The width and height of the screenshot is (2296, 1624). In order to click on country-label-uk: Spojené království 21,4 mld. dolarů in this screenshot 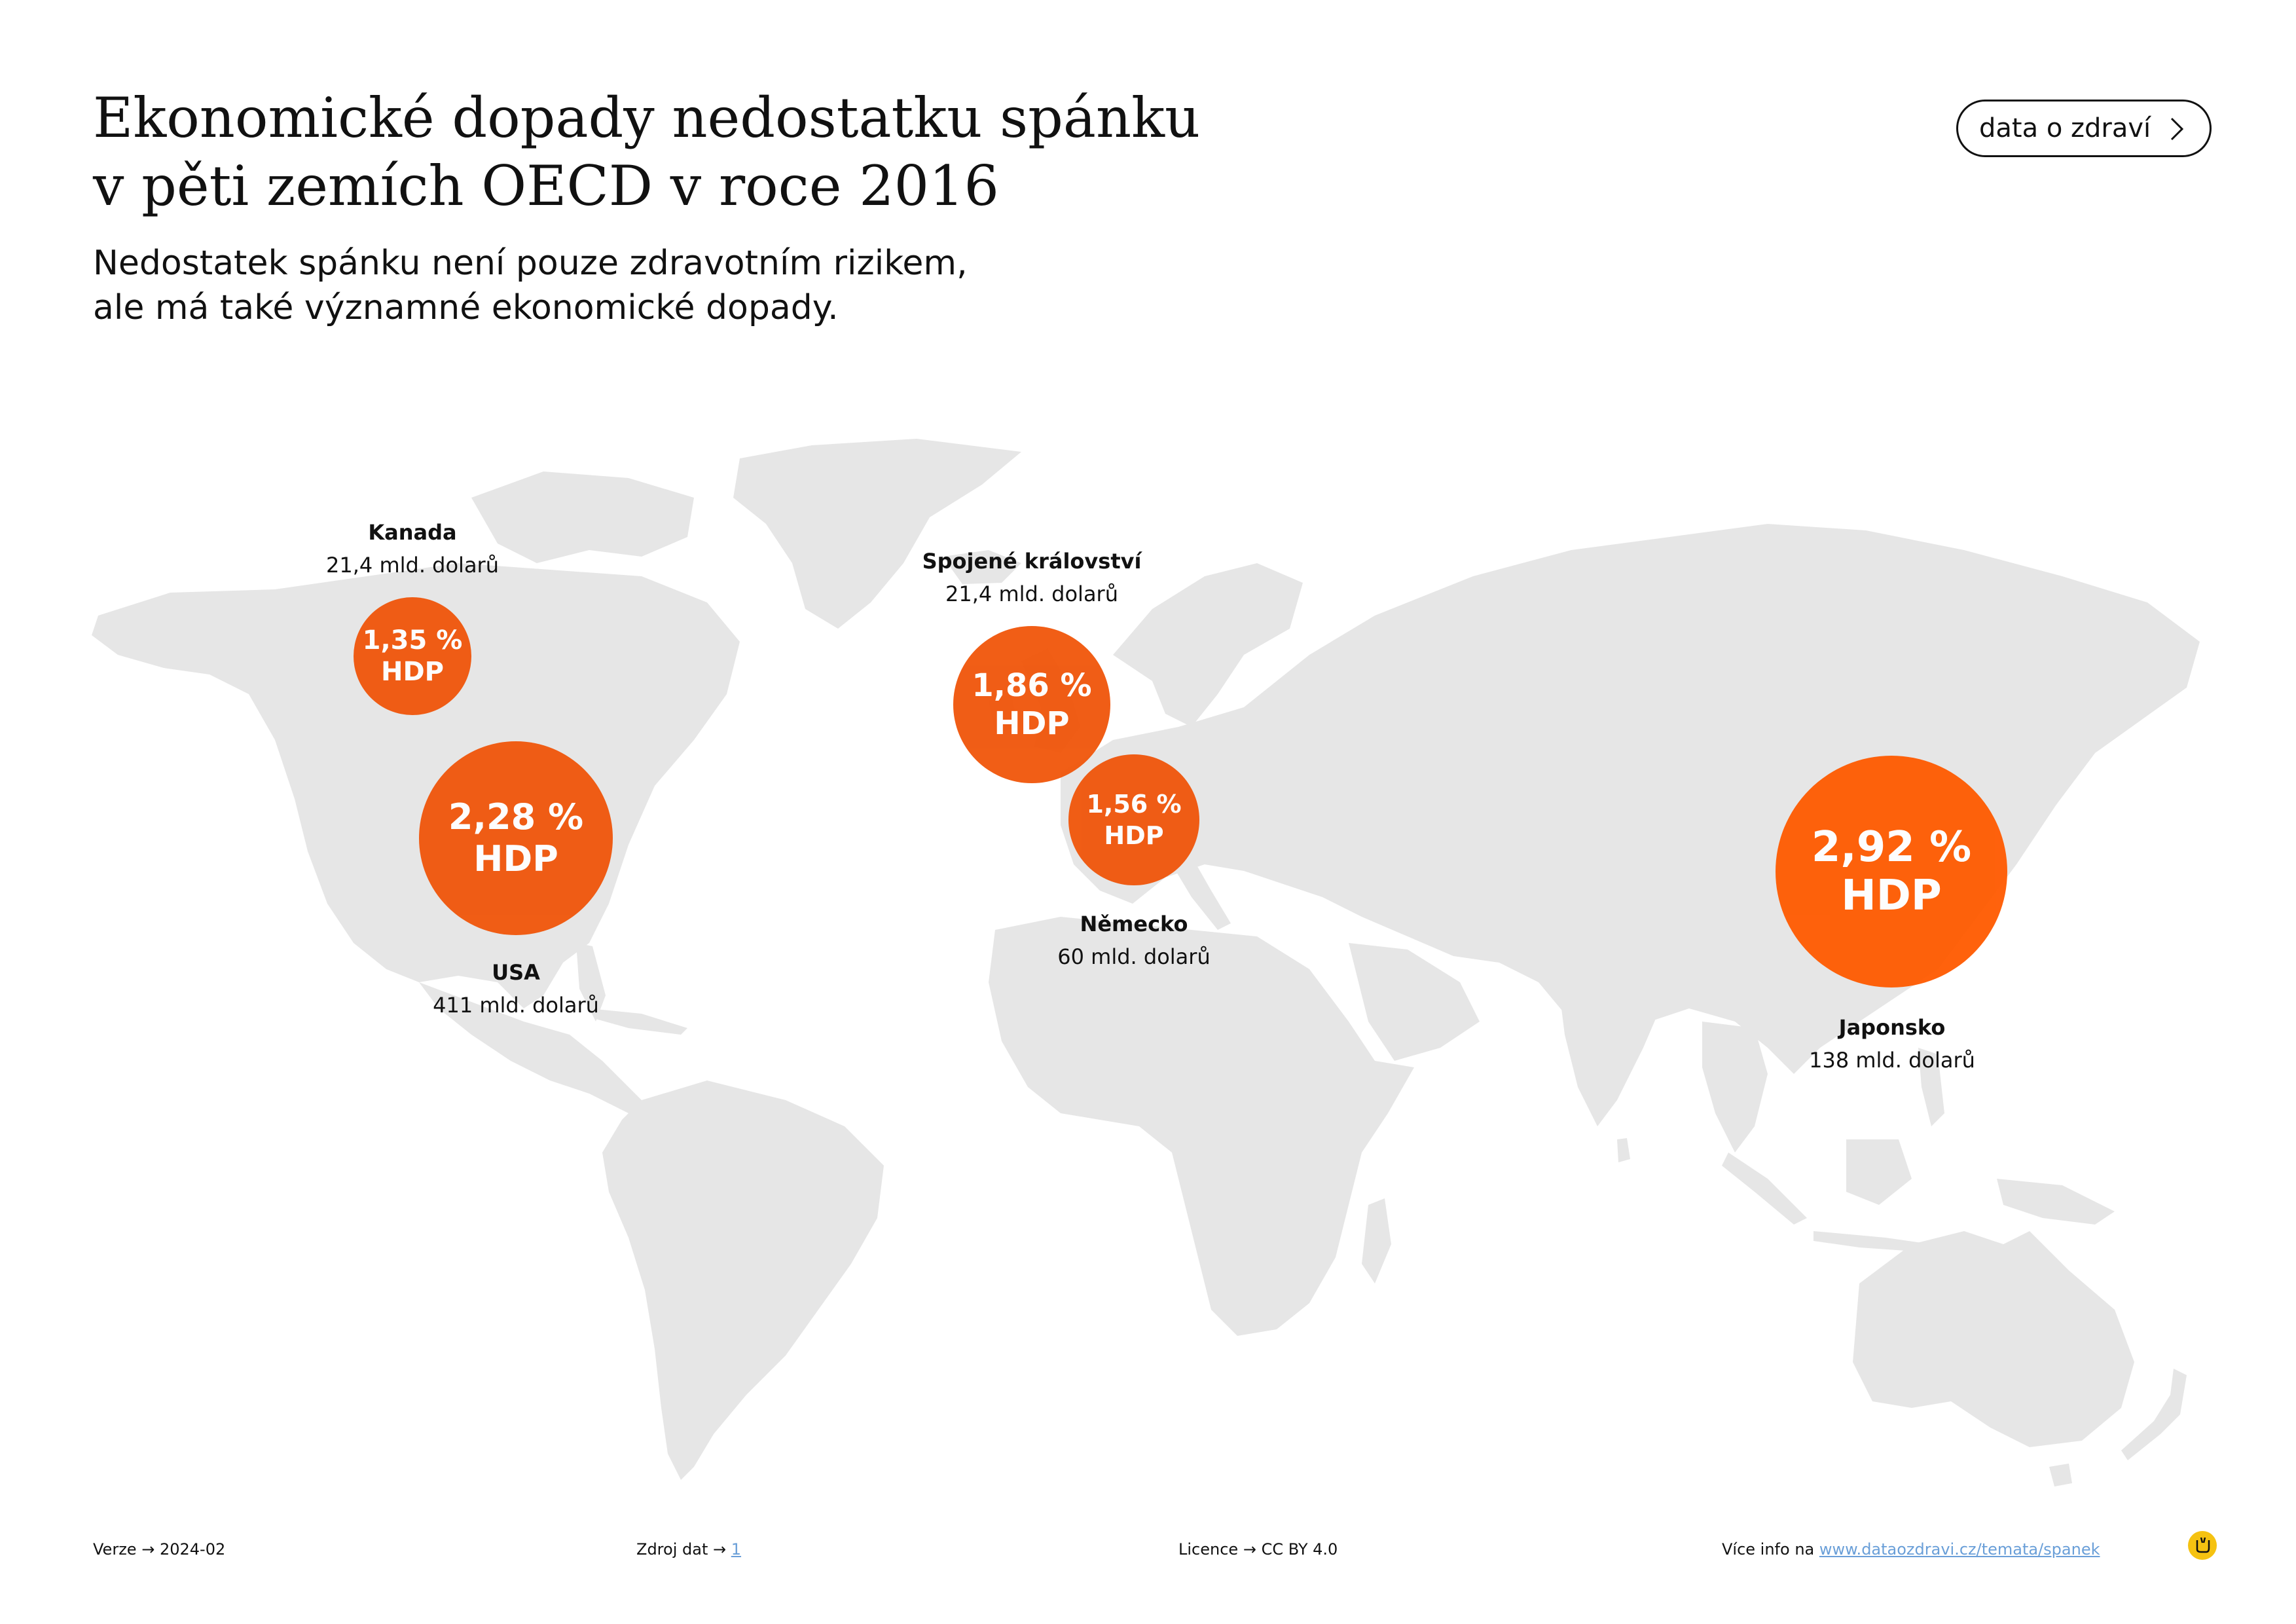, I will do `click(1032, 577)`.